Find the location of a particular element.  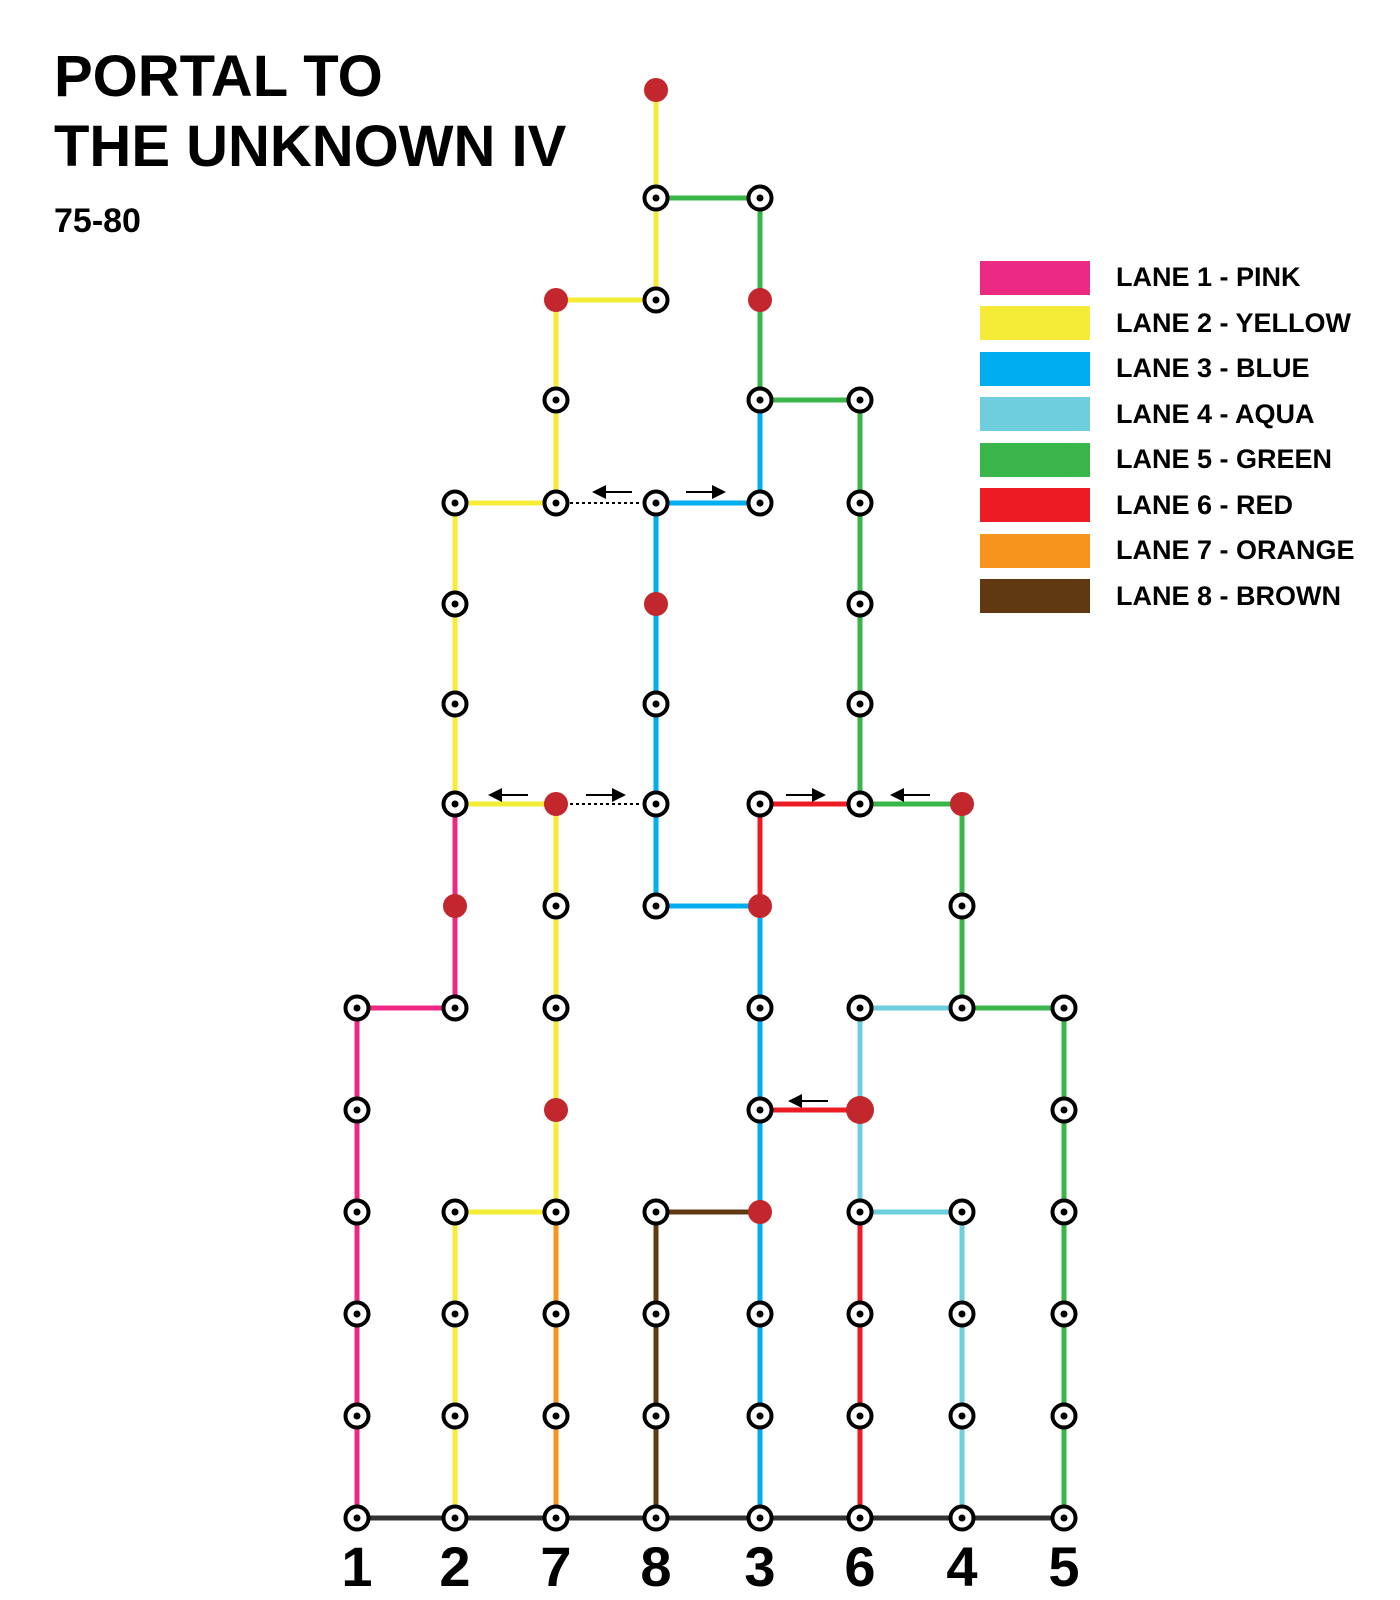

direction-arrows is located at coordinates (709, 796).